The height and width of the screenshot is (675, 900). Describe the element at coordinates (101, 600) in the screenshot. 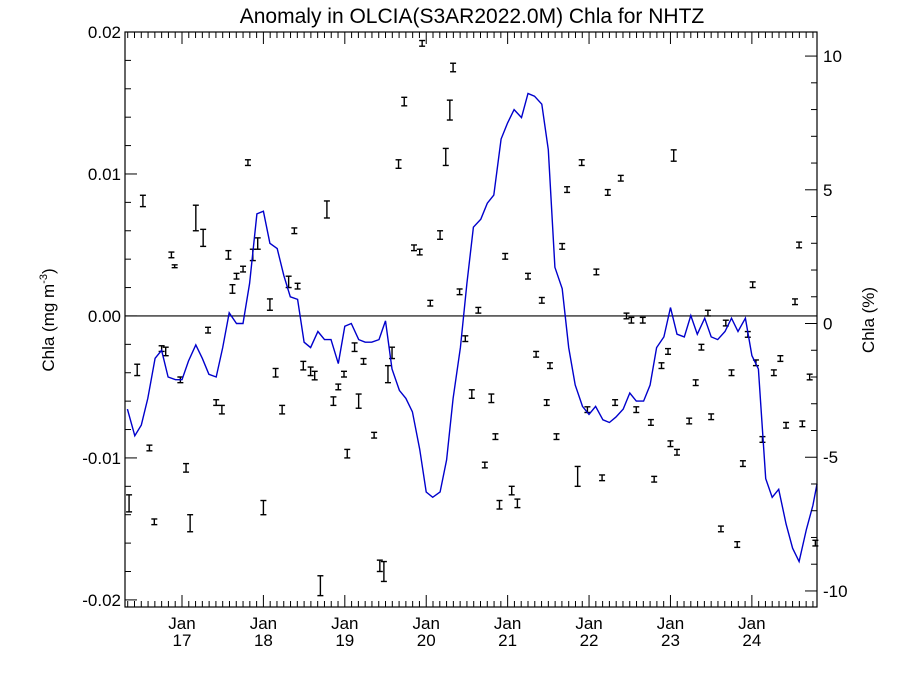

I see `y-tick-label: -0.02` at that location.